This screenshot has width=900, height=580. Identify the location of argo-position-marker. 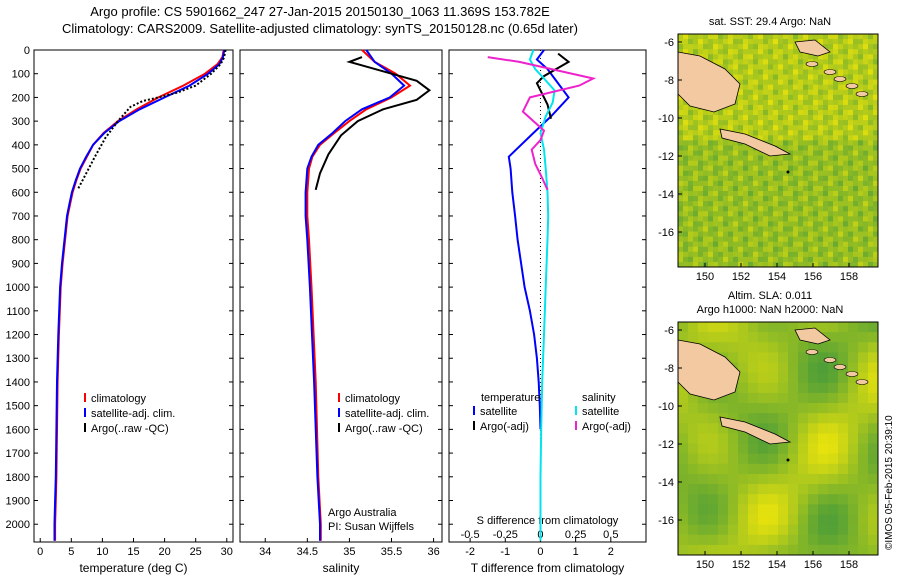
(788, 172).